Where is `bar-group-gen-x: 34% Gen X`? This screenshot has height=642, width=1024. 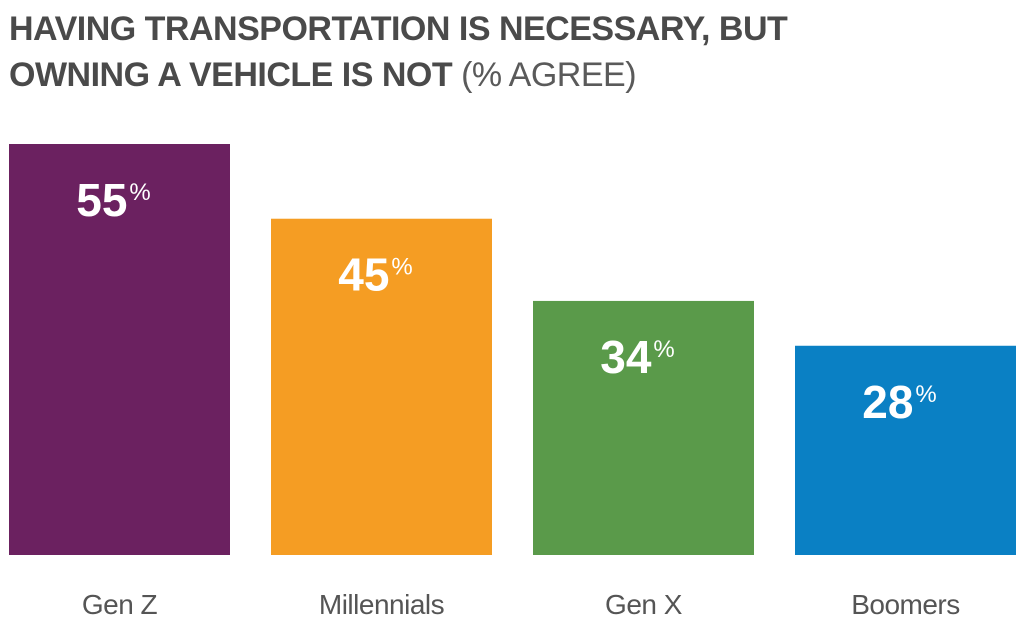 bar-group-gen-x: 34% Gen X is located at coordinates (643, 460).